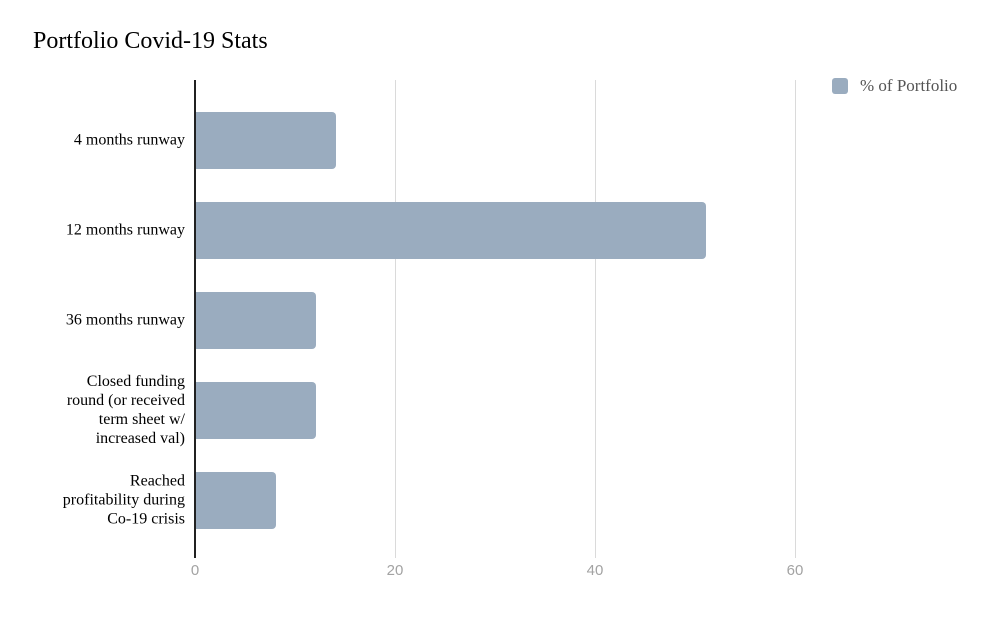 The image size is (1000, 618). Describe the element at coordinates (909, 85) in the screenshot. I see `legend-label: % of Portfolio` at that location.